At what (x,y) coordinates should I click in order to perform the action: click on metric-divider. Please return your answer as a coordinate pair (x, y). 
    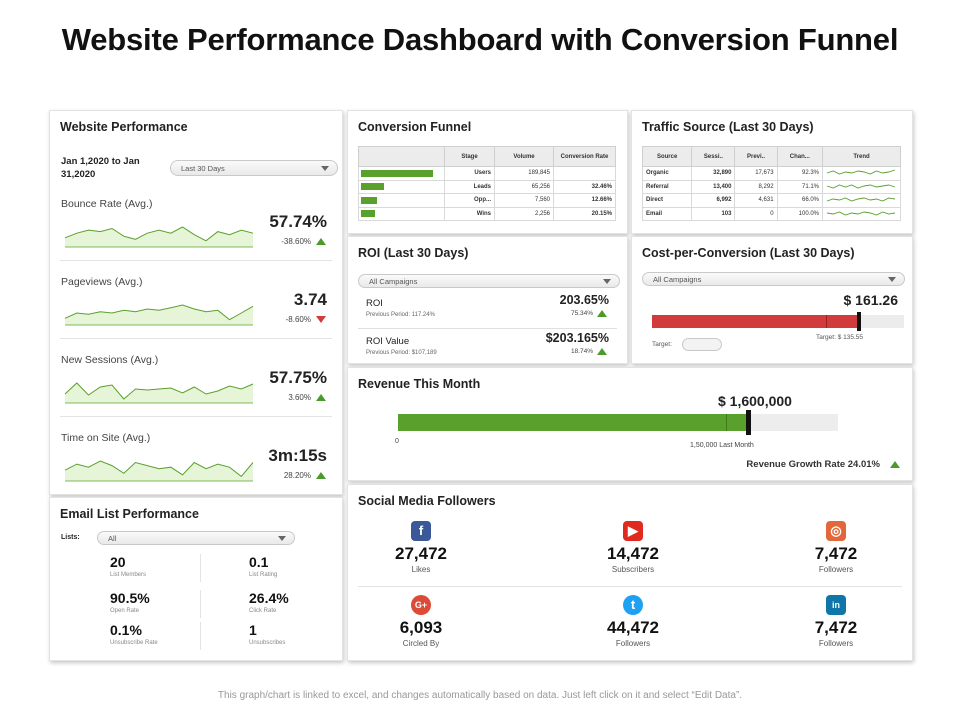
    Looking at the image, I should click on (196, 260).